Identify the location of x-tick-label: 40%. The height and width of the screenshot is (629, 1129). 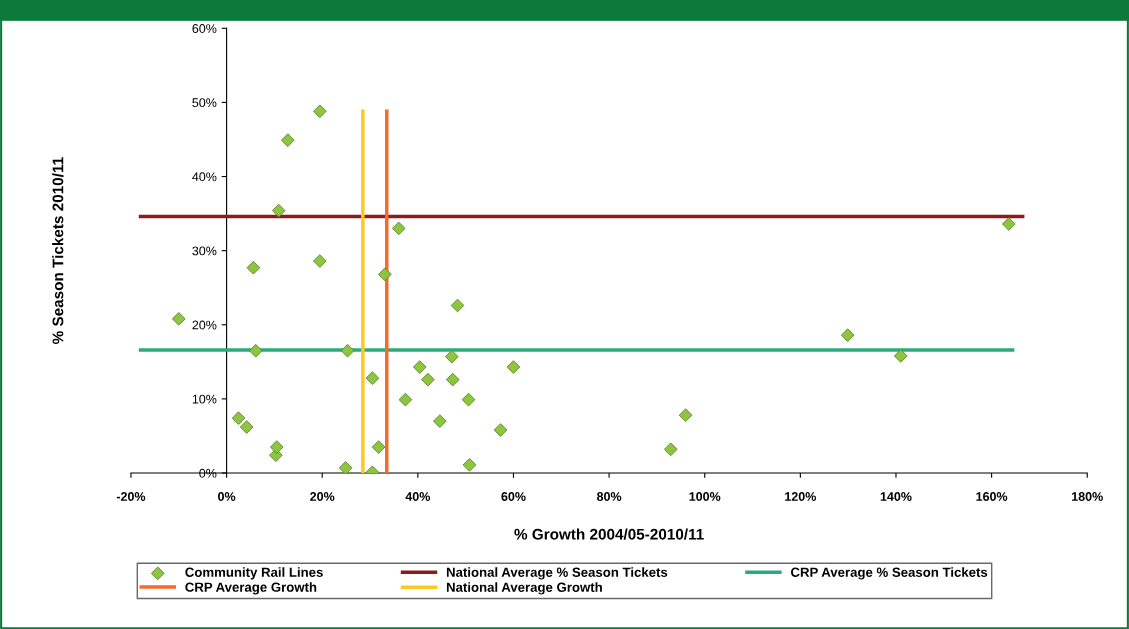
(418, 496).